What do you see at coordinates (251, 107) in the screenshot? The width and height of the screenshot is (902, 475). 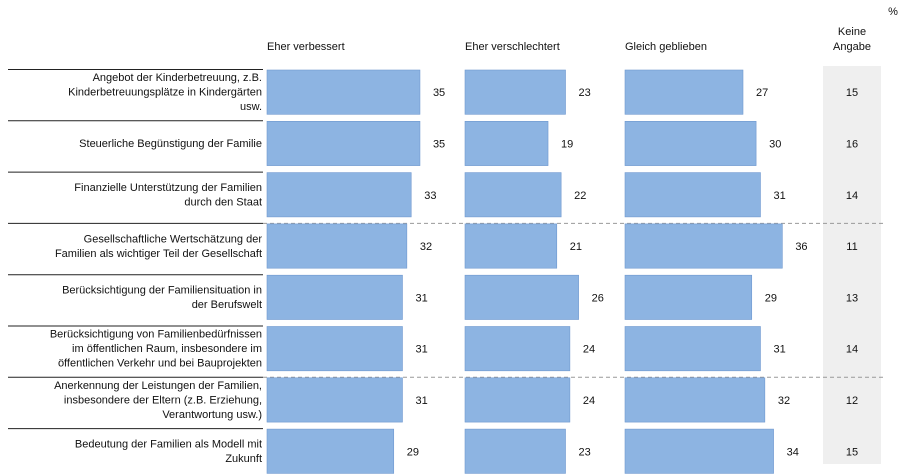 I see `category-label: usw.` at bounding box center [251, 107].